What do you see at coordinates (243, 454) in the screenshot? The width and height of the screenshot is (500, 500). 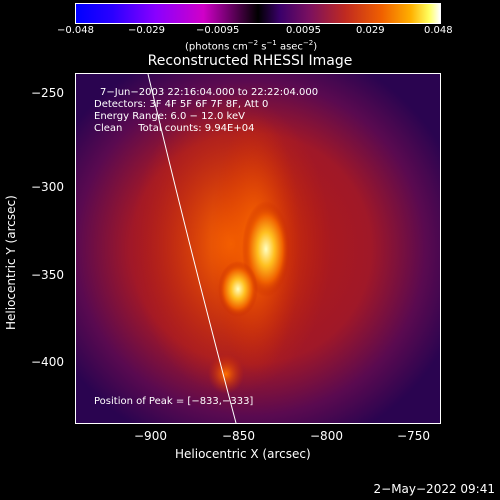 I see `x-axis-label: Heliocentric X (arcsec)` at bounding box center [243, 454].